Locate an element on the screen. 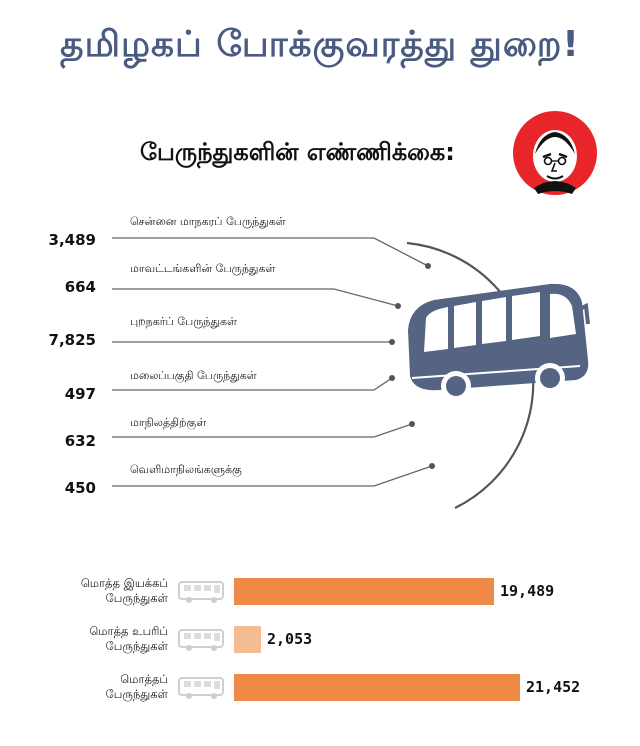  category-label: புறநகர்ப் பேருந்துகள் is located at coordinates (183, 321).